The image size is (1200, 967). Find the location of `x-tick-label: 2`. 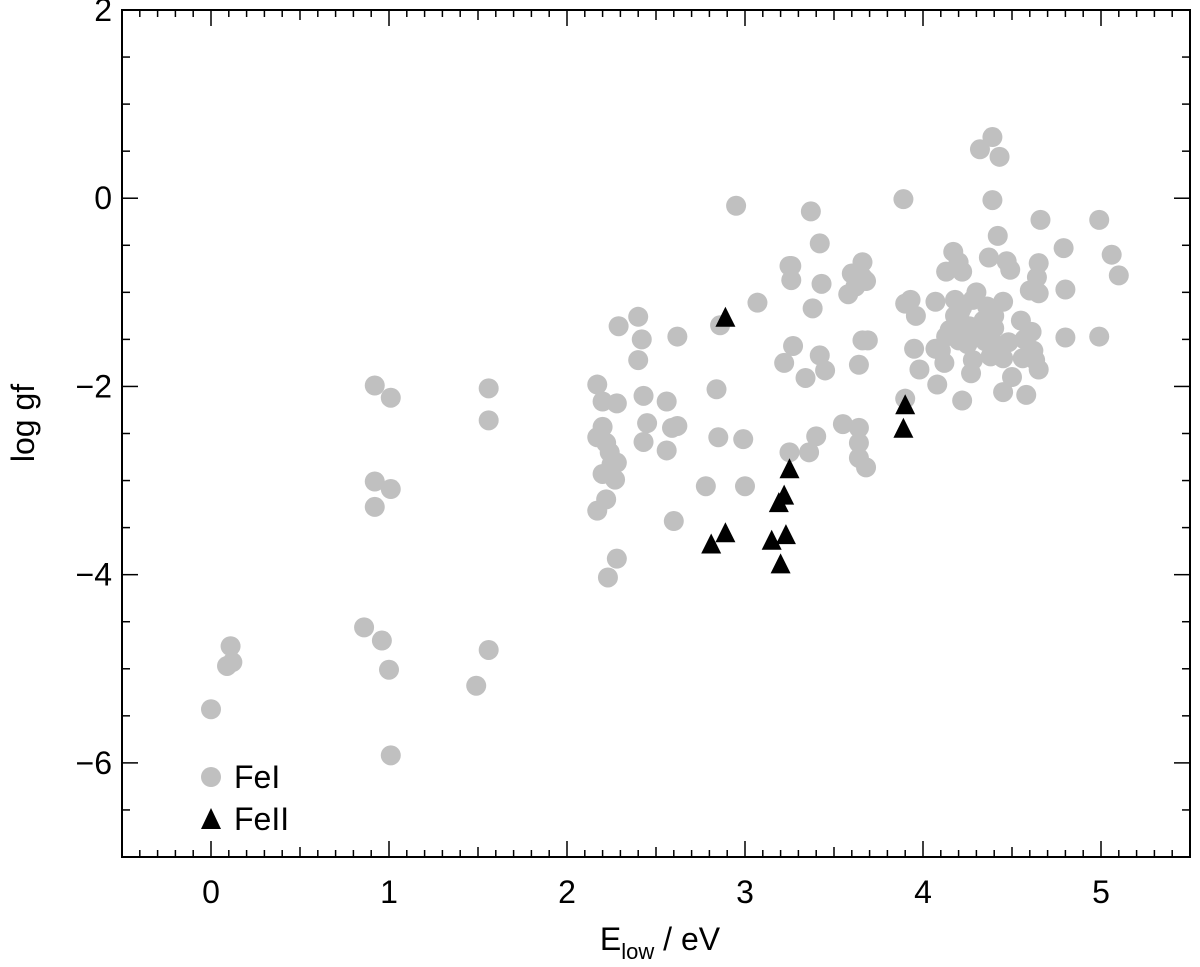

x-tick-label: 2 is located at coordinates (567, 892).